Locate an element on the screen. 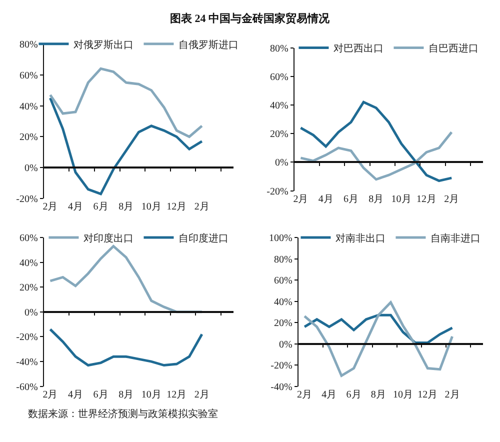 This screenshot has height=442, width=500. legend-label: 自俄罗斯进口 is located at coordinates (208, 44).